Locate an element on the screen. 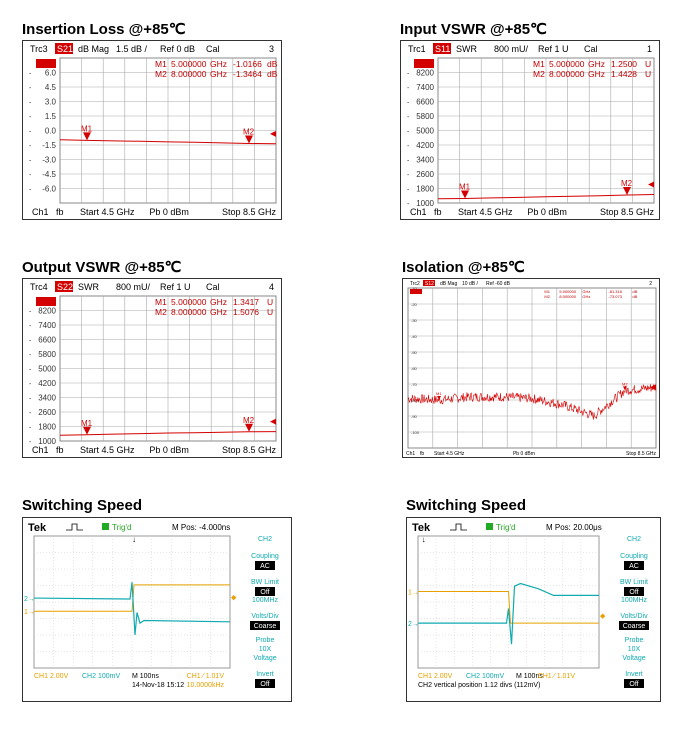 The height and width of the screenshot is (732, 691). menu-invert-value: Off is located at coordinates (264, 684).